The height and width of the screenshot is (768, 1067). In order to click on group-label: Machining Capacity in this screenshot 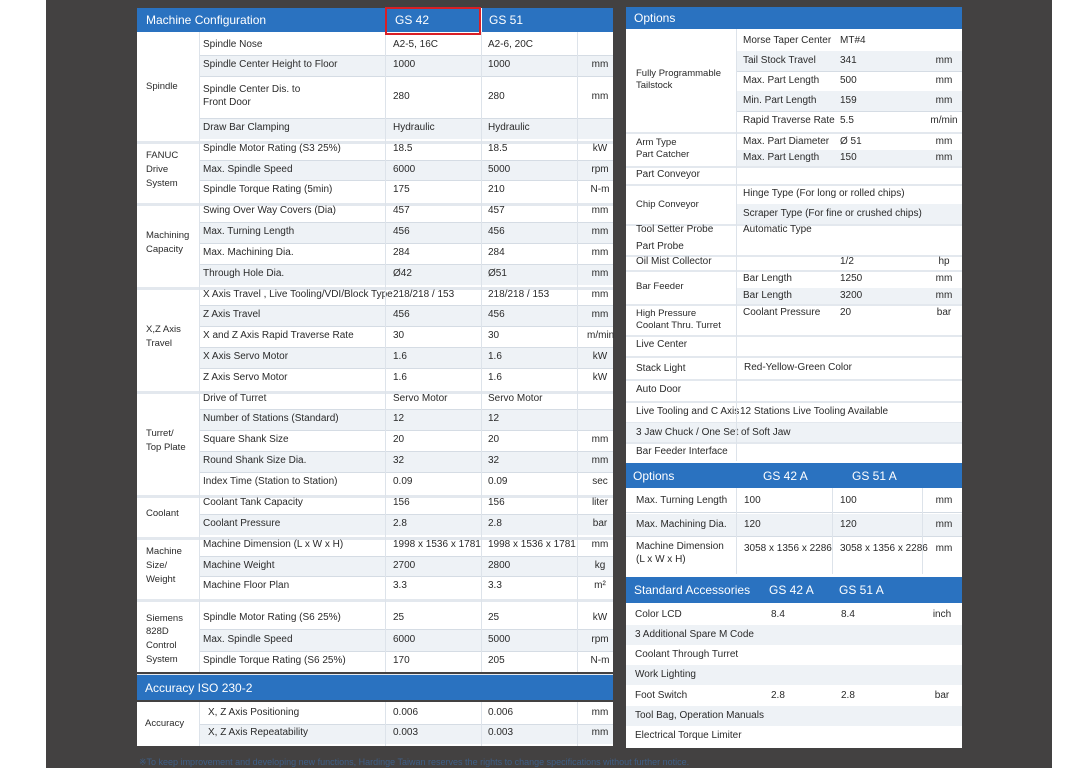, I will do `click(168, 242)`.